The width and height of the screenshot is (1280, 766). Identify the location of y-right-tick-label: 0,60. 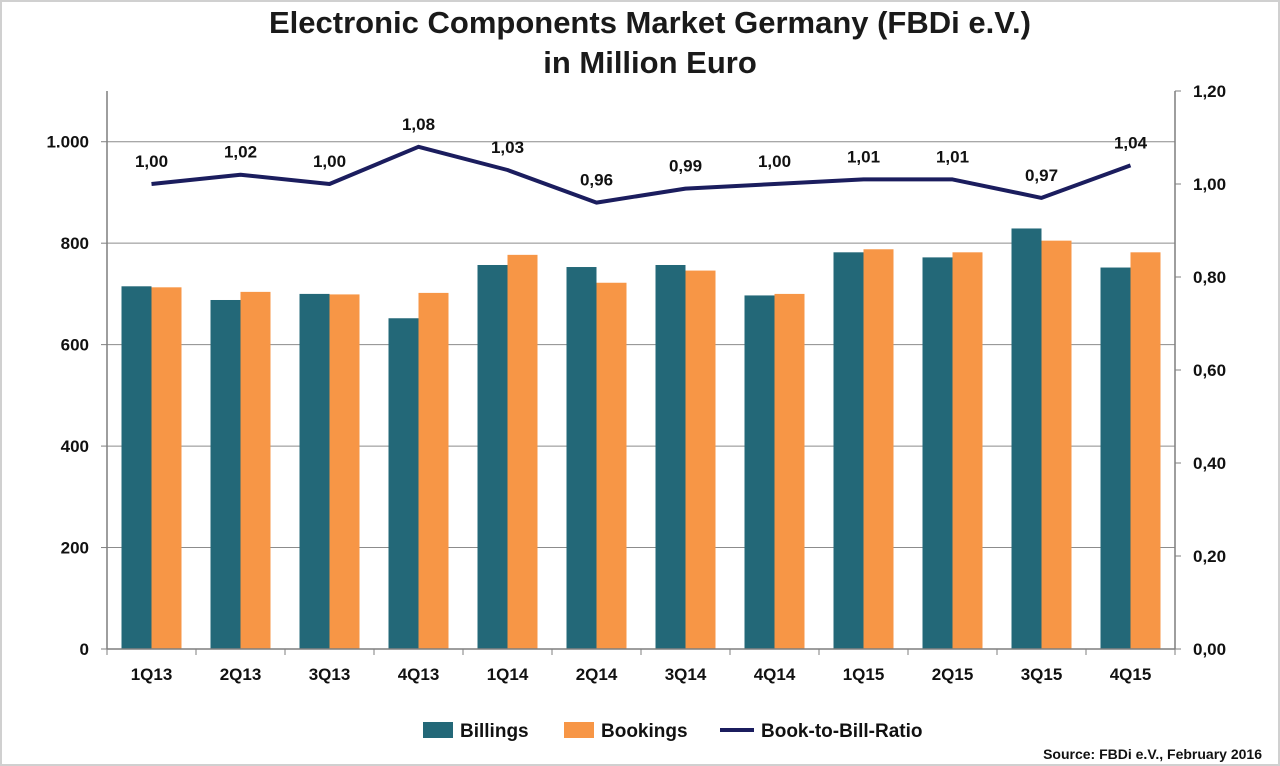
(1209, 370).